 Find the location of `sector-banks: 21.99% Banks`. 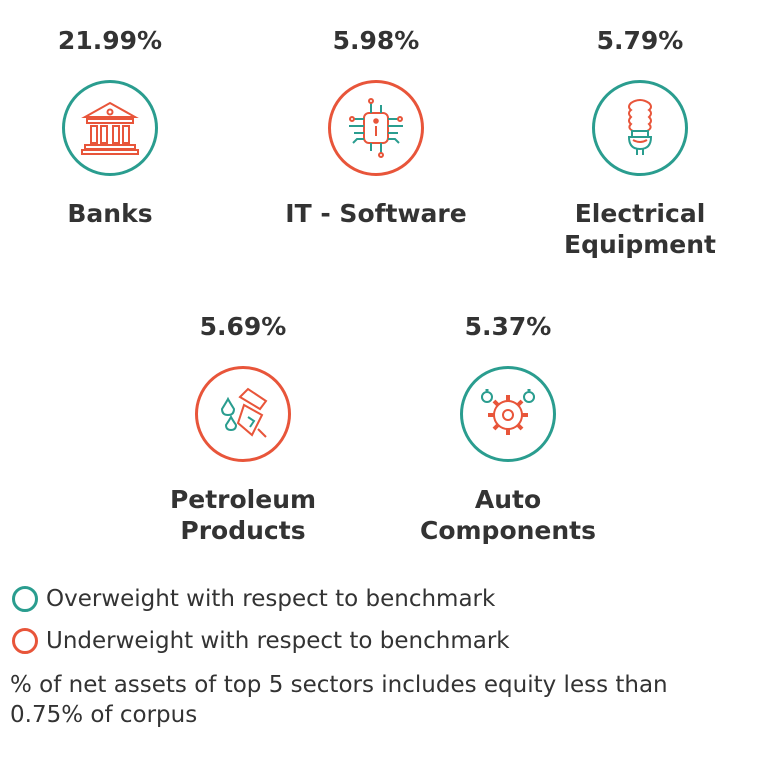

sector-banks: 21.99% Banks is located at coordinates (110, 127).